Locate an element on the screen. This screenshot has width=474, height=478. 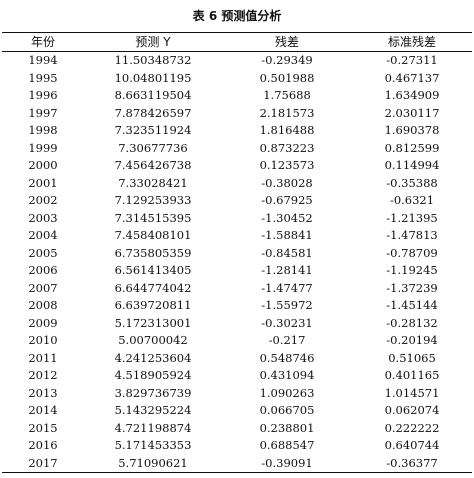
residual-cell: -0.67925 is located at coordinates (287, 200).